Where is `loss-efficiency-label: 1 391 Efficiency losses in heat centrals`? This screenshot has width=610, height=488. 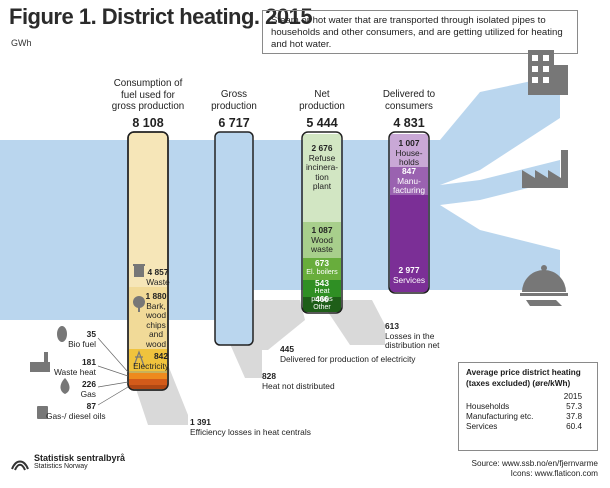
loss-efficiency-label: 1 391 Efficiency losses in heat centrals is located at coordinates (250, 427).